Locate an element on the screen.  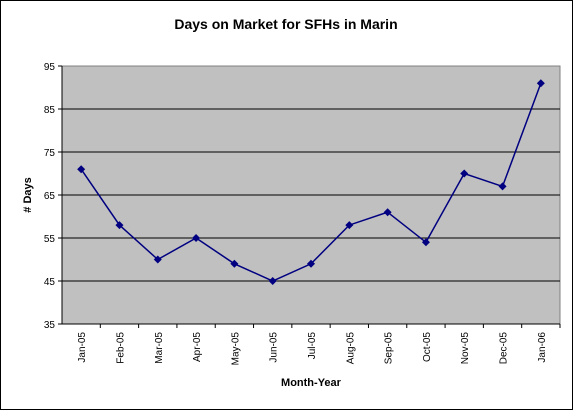
y-tick-label: 95 is located at coordinates (50, 67).